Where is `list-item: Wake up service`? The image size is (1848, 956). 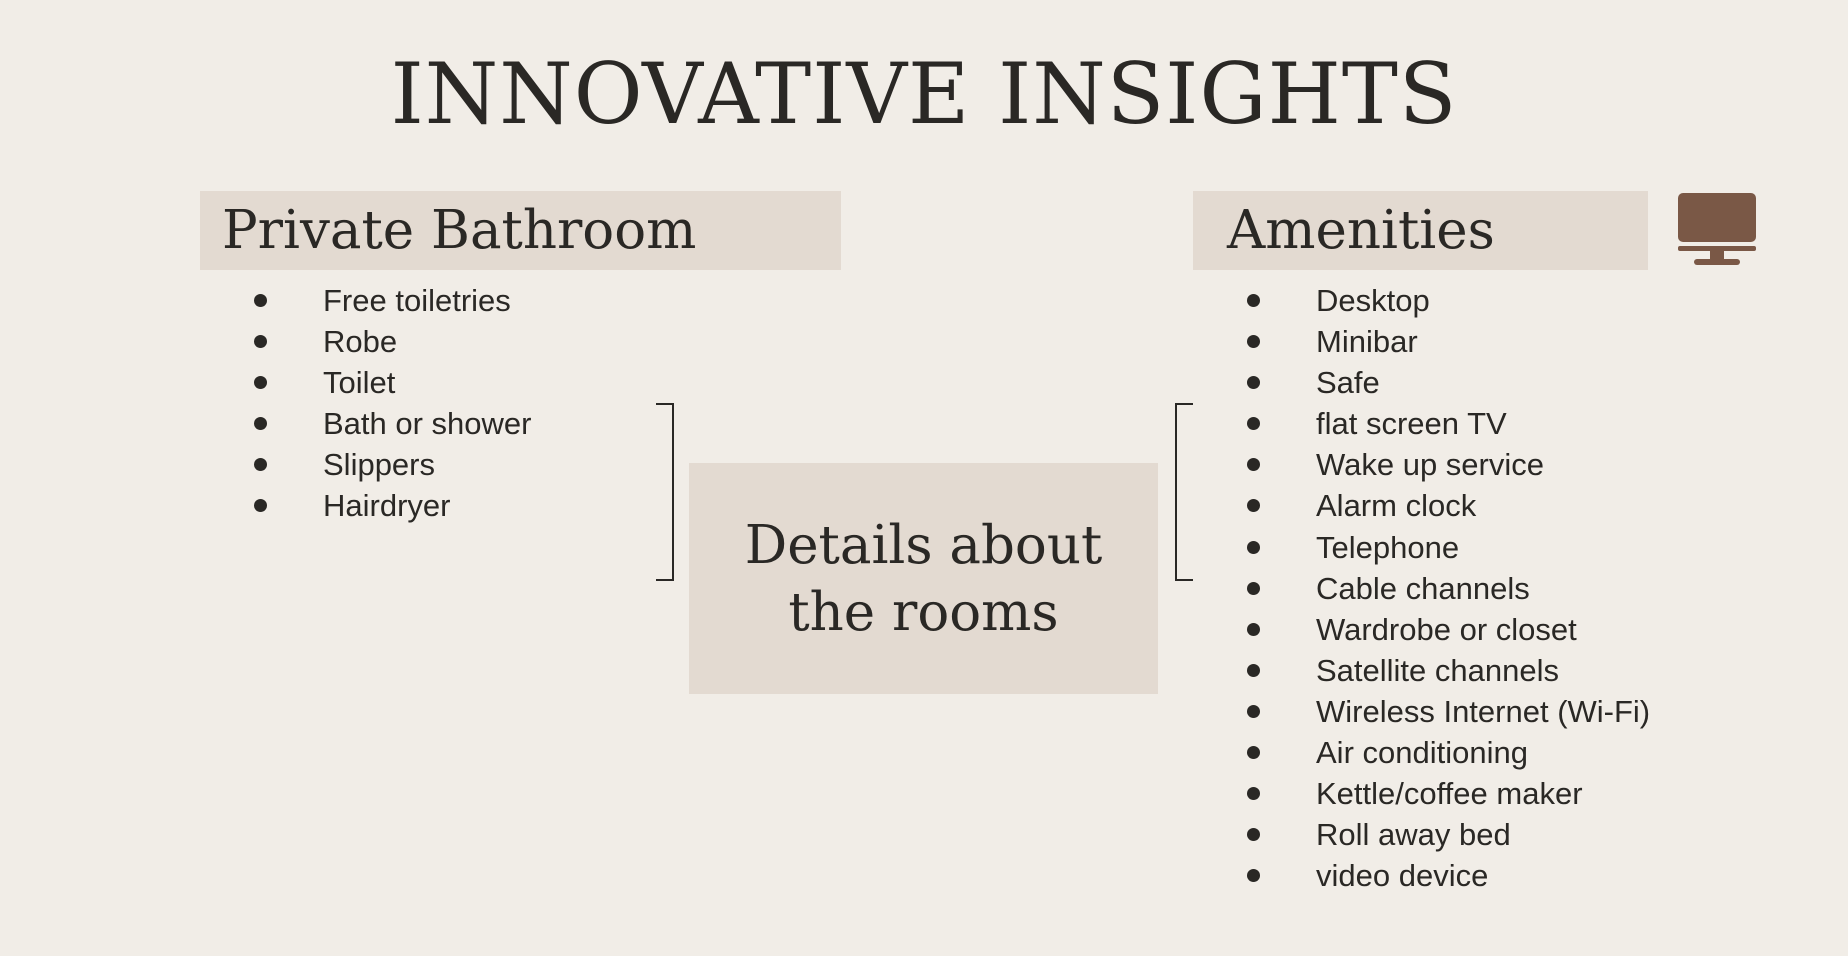 list-item: Wake up service is located at coordinates (924, 464).